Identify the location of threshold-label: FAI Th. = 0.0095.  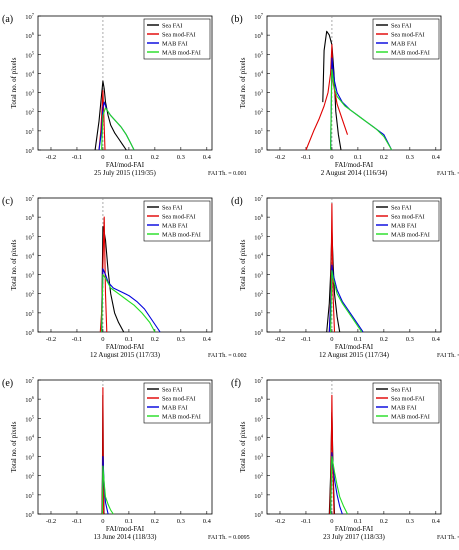
(229, 538).